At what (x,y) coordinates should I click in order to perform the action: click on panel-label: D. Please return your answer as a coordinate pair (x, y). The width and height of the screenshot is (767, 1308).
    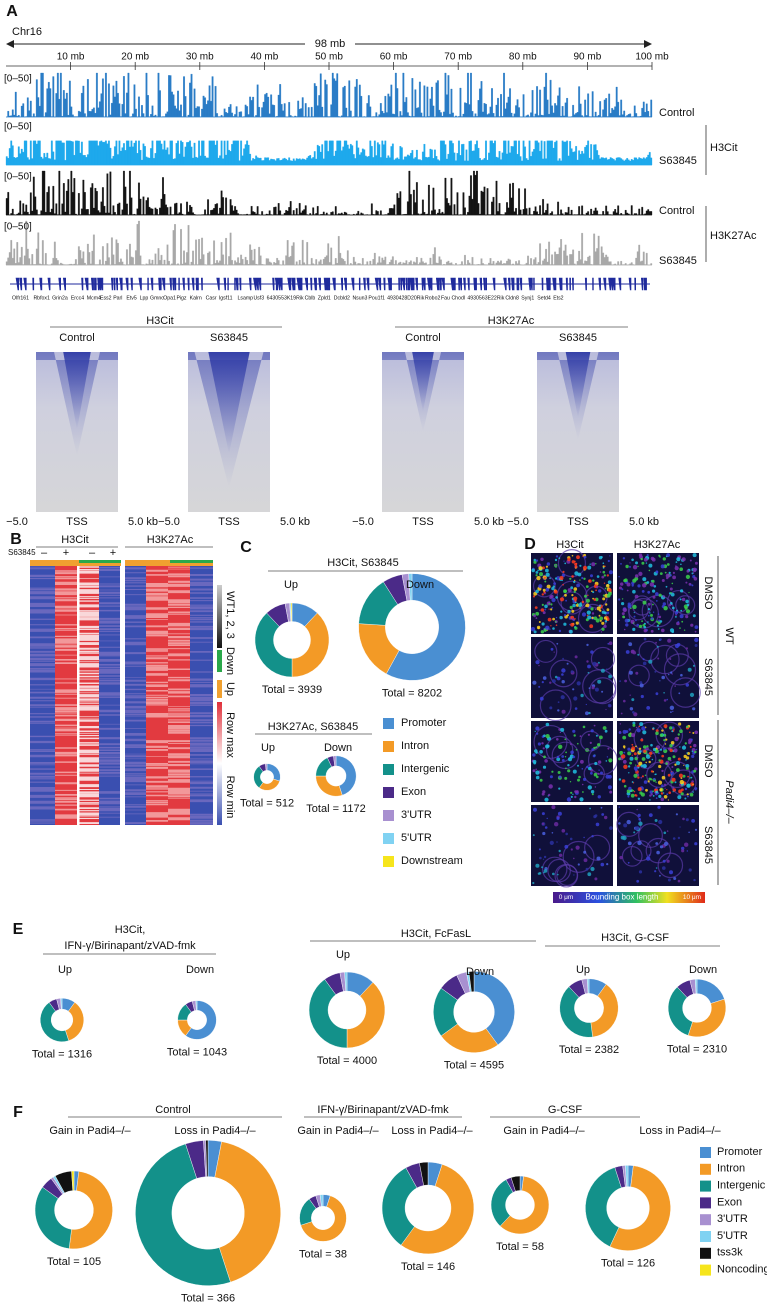
    Looking at the image, I should click on (530, 544).